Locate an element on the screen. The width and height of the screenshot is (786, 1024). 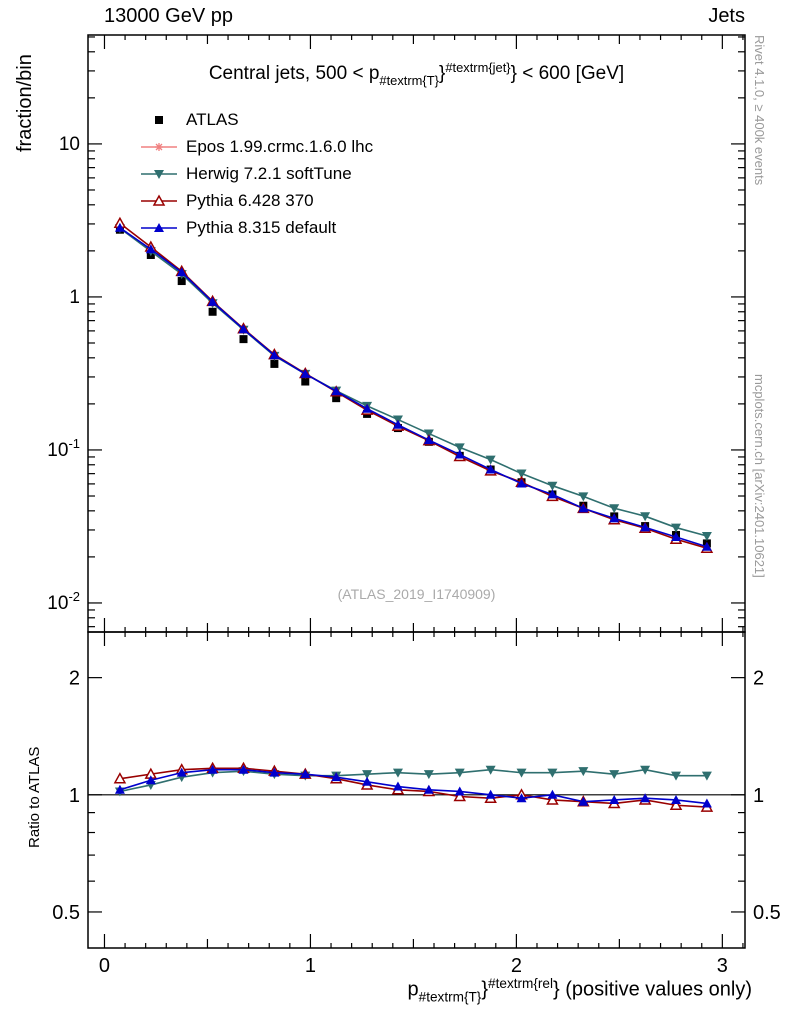
legend-label: Herwig 7.2.1 softTune is located at coordinates (269, 173).